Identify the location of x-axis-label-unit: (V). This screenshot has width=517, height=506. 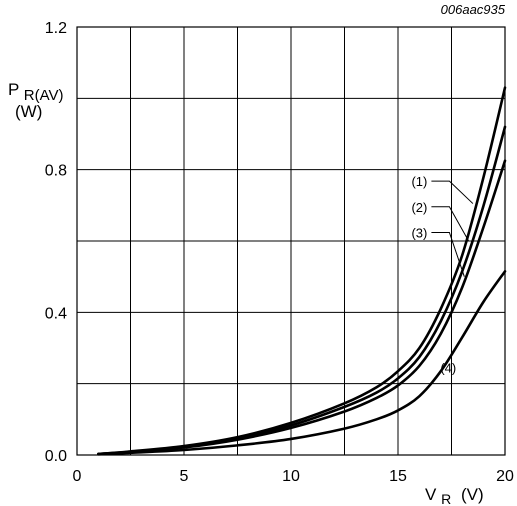
(472, 494).